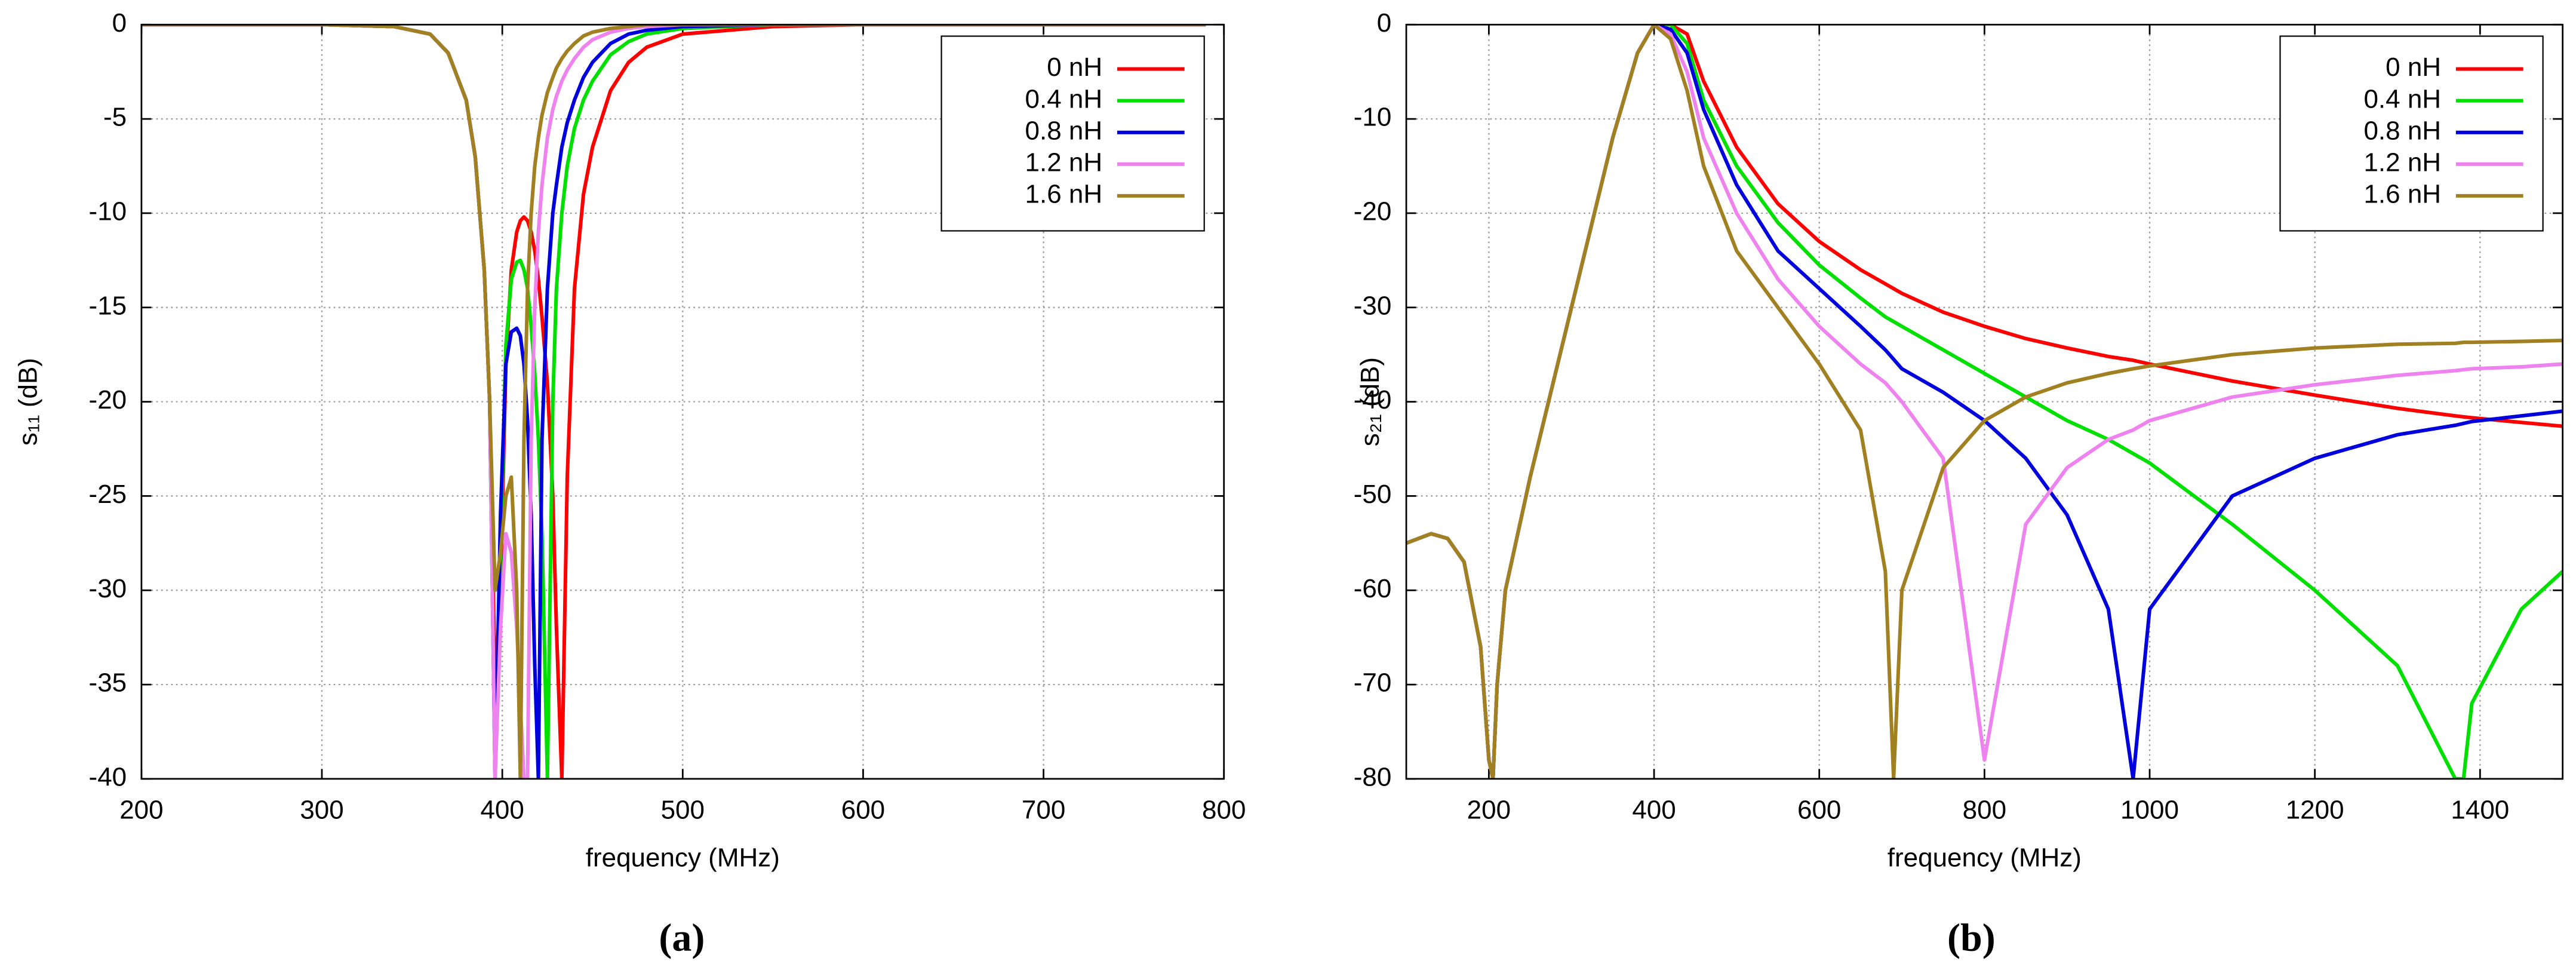  I want to click on caption: (a), so click(682, 938).